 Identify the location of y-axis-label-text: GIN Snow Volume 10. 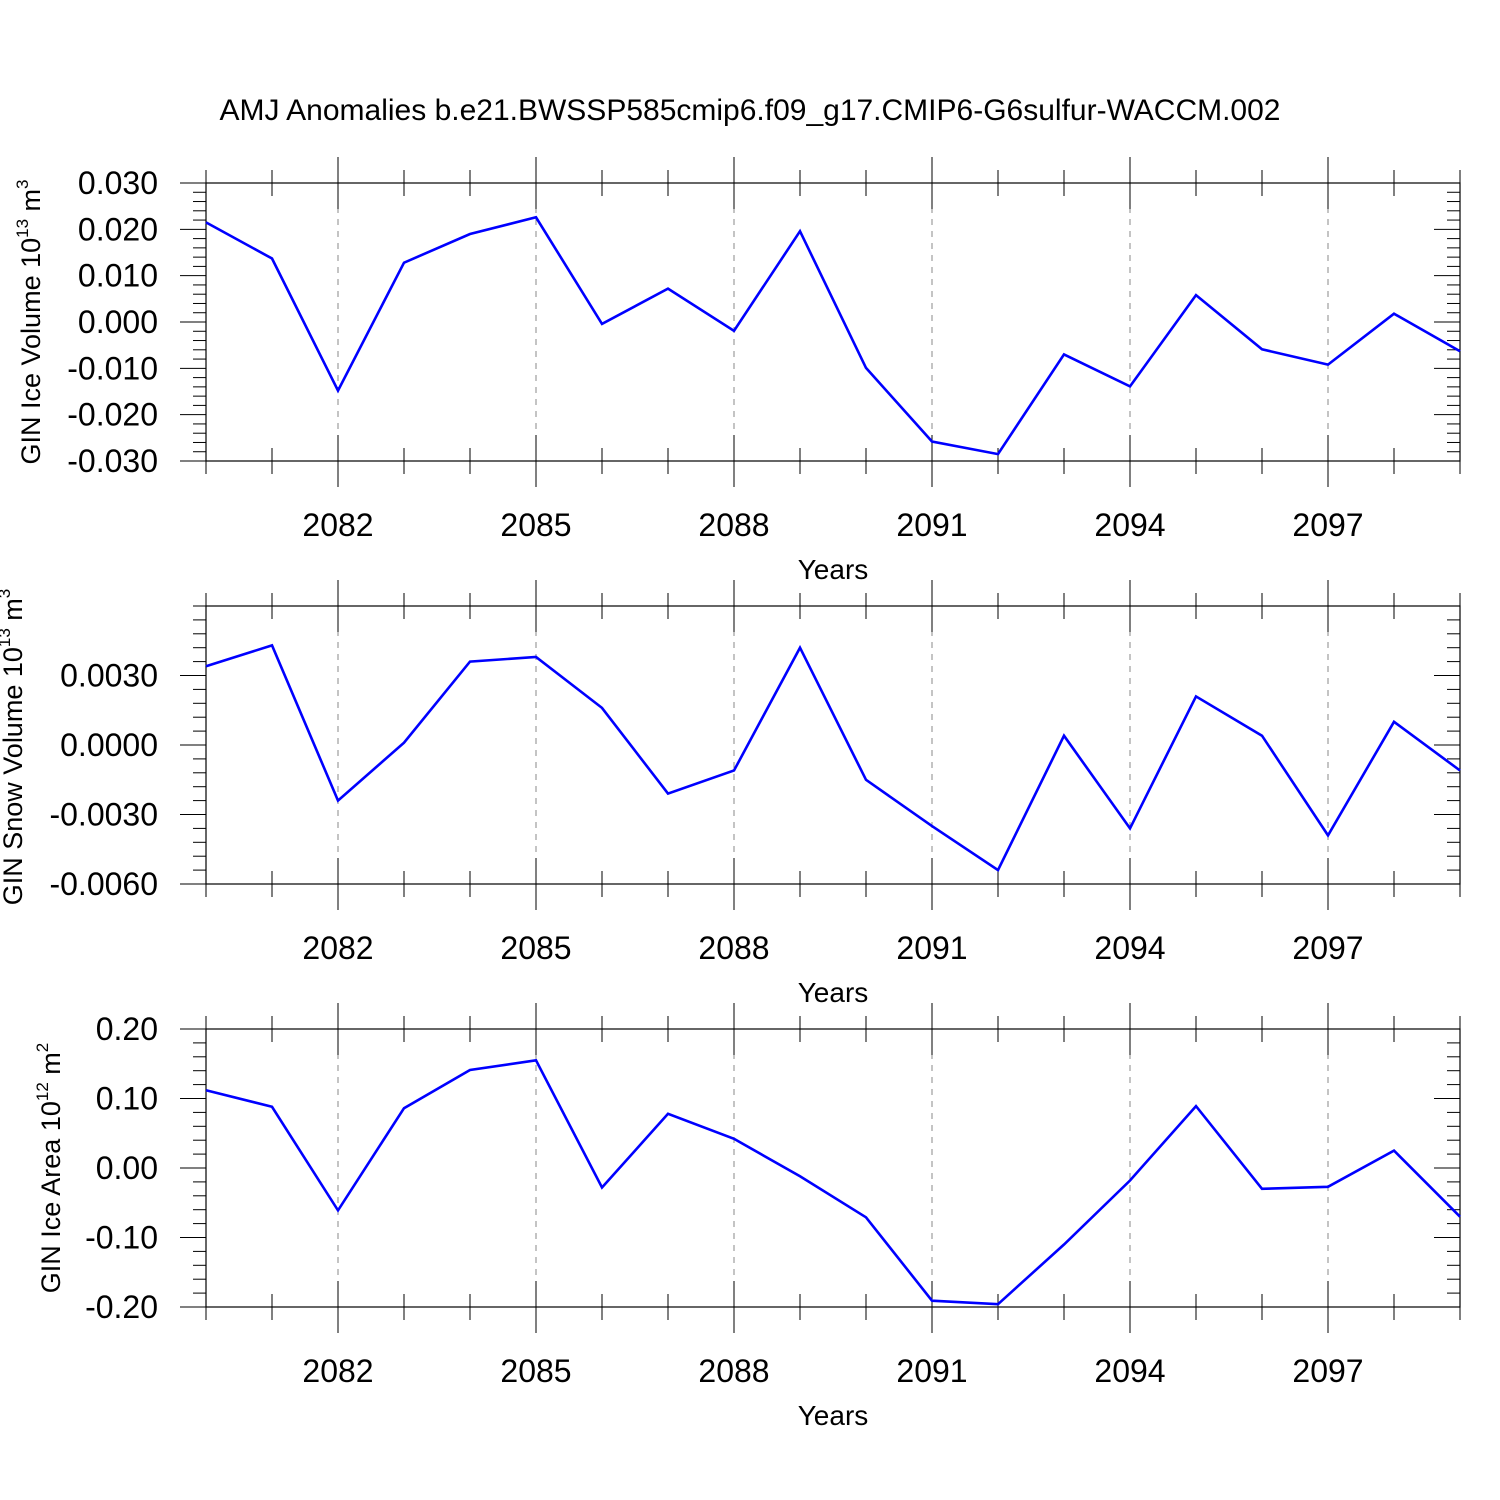
(14, 776).